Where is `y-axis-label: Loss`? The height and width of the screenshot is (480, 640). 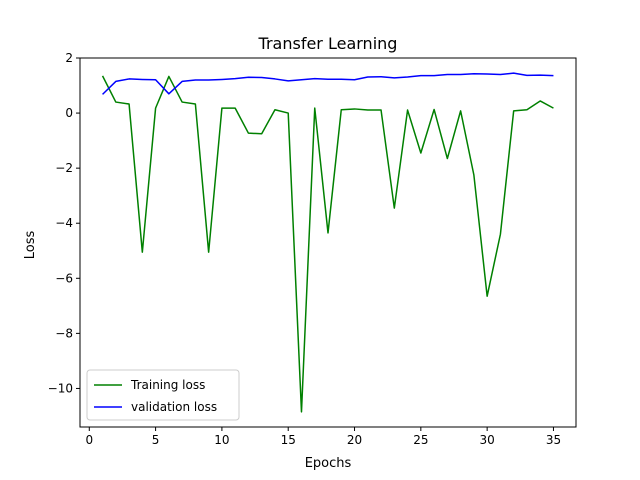
y-axis-label: Loss is located at coordinates (30, 245).